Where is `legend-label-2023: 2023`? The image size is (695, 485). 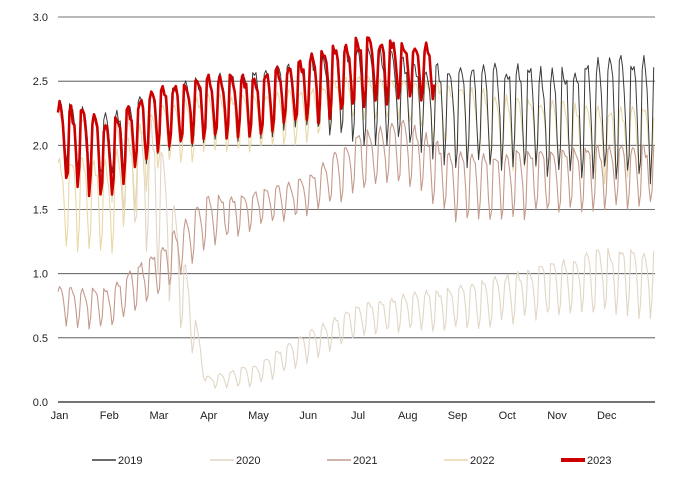 legend-label-2023: 2023 is located at coordinates (599, 461).